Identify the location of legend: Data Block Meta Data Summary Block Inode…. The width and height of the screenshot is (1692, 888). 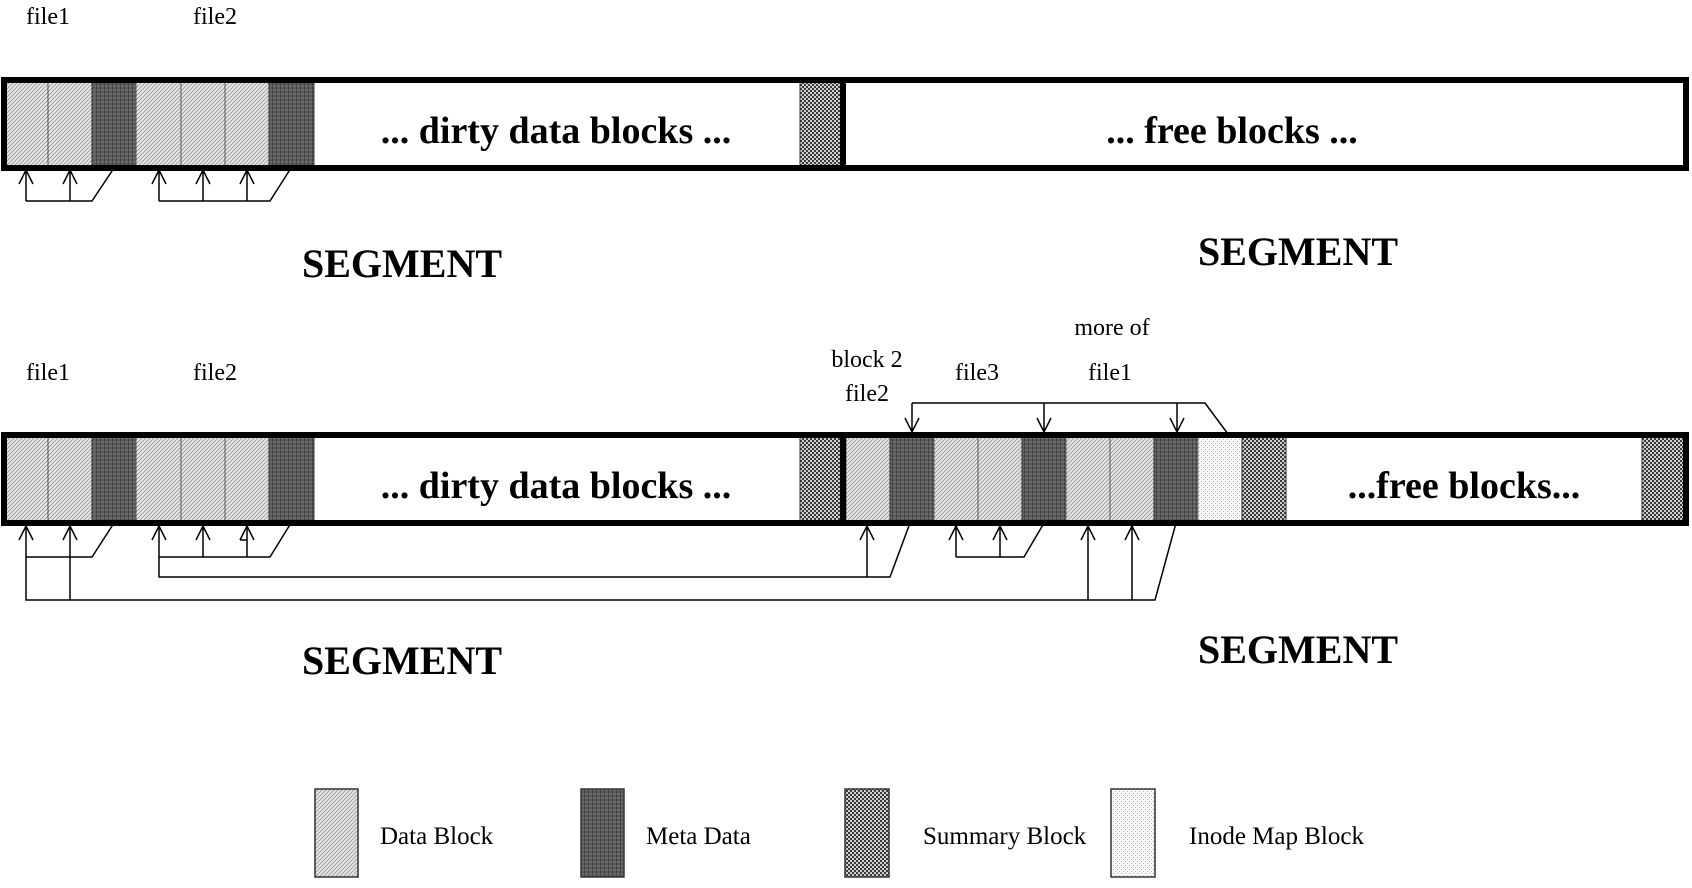
(839, 833).